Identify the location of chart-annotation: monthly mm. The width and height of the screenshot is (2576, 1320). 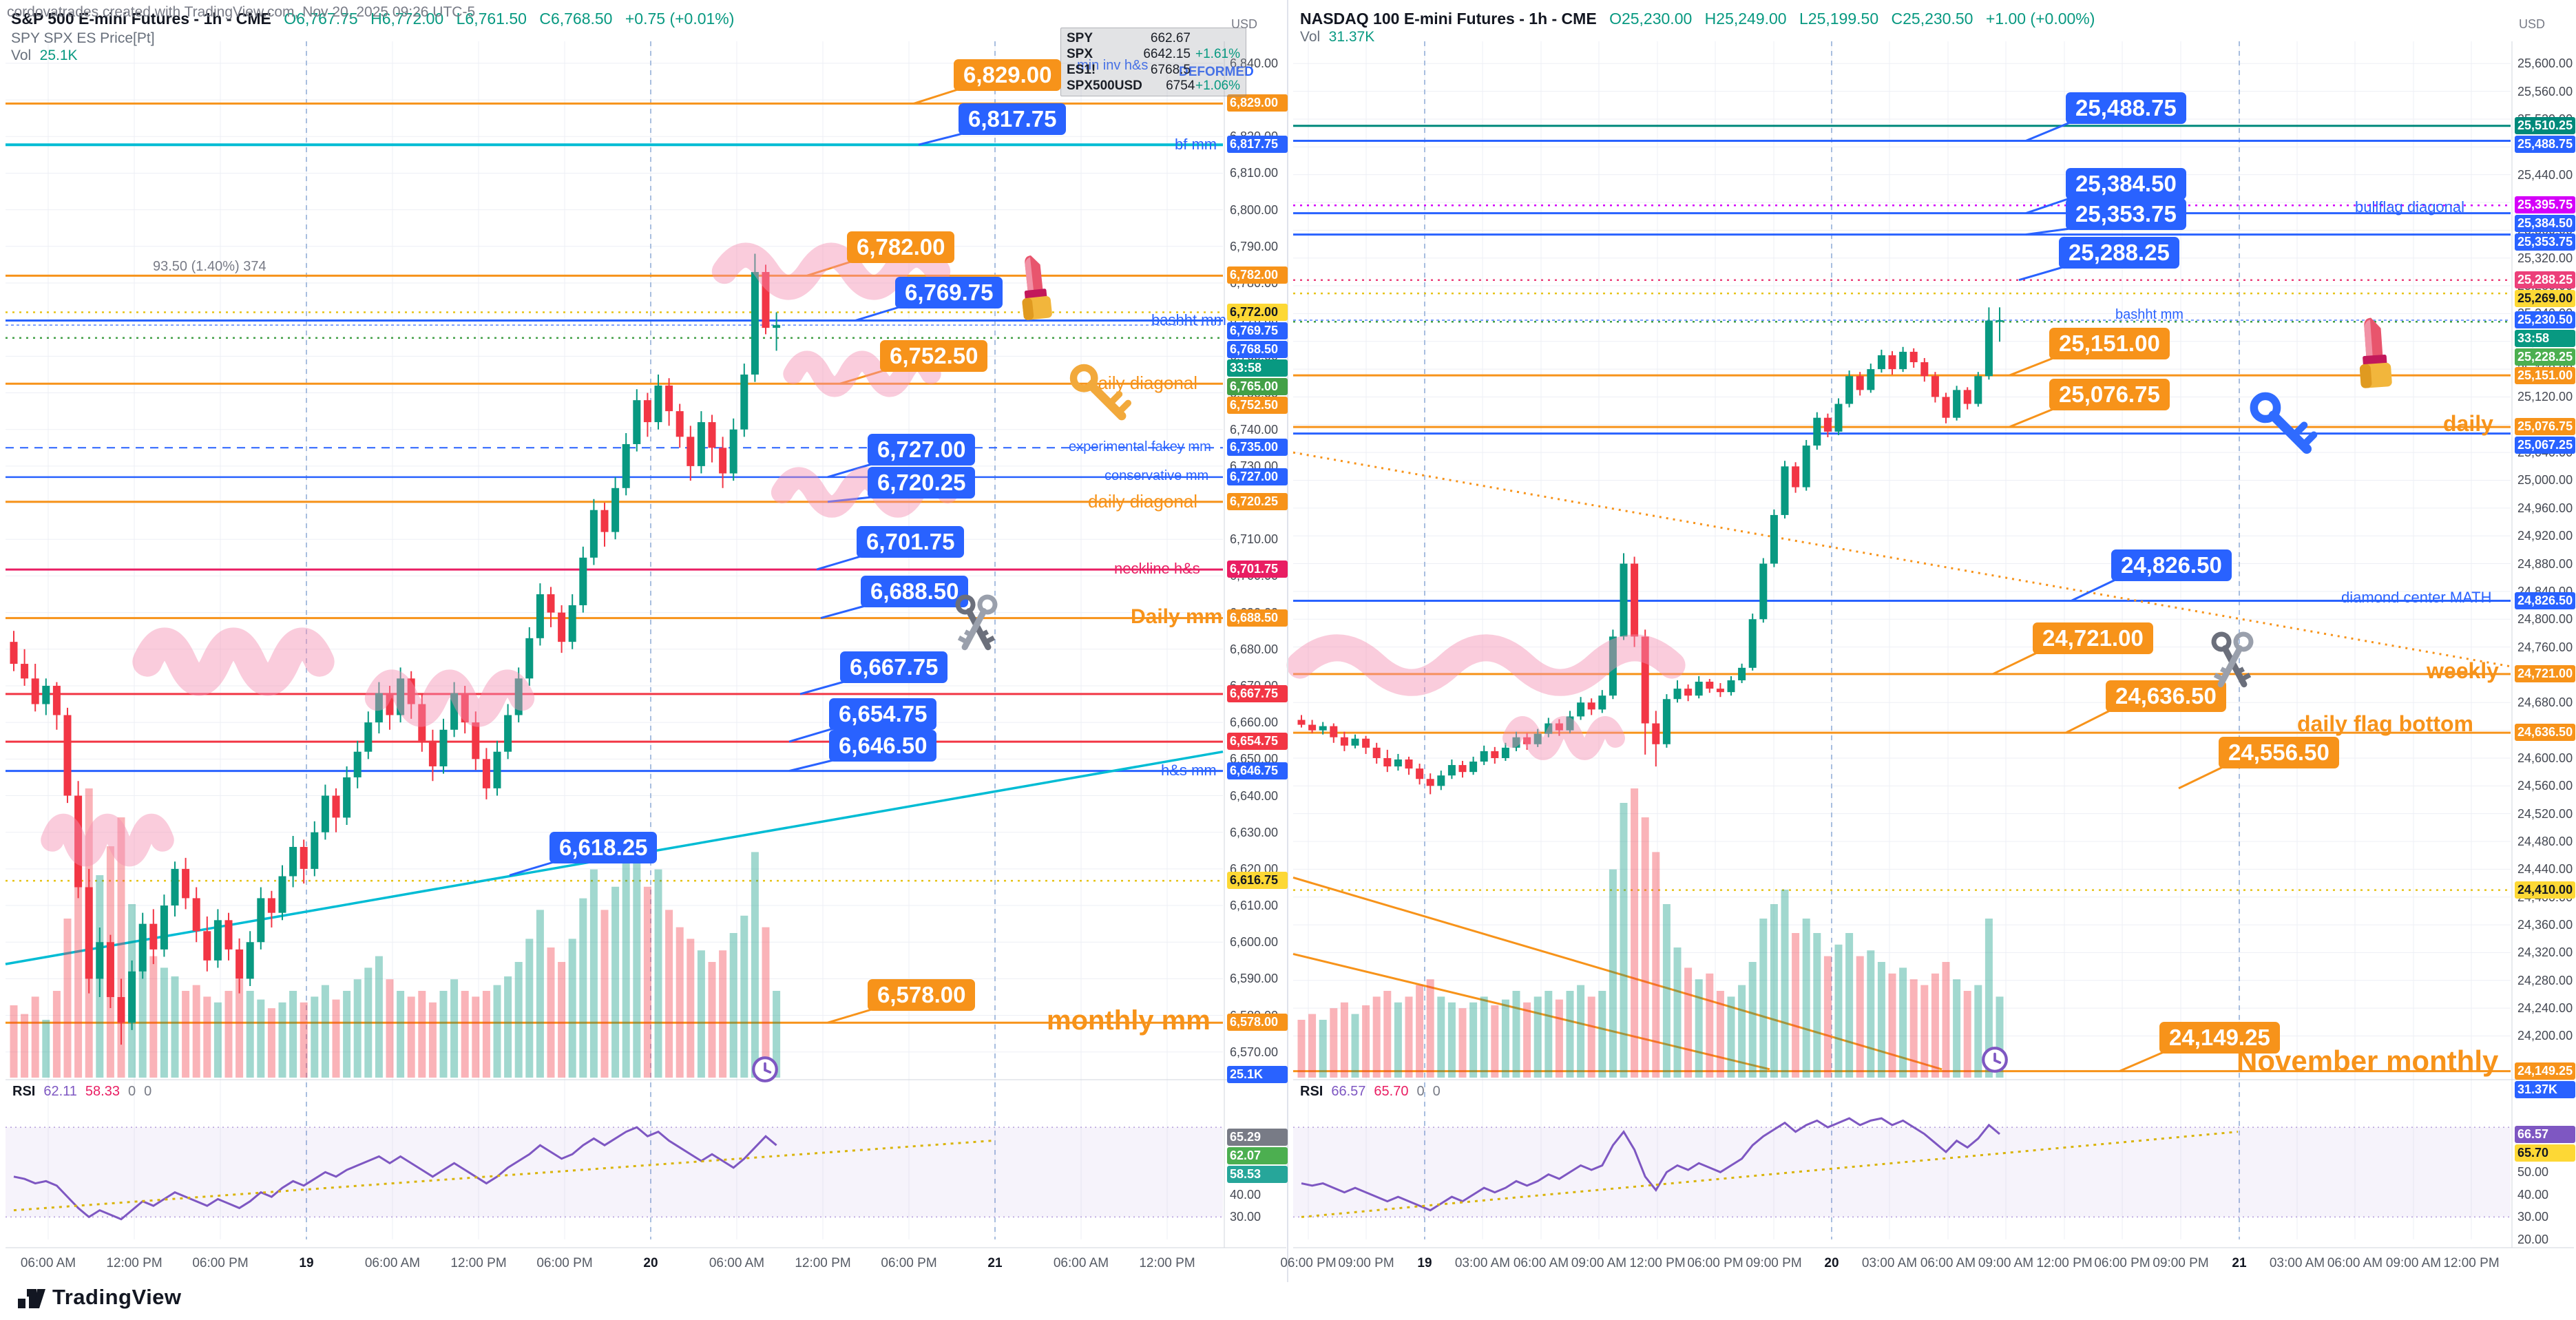
(1129, 1020).